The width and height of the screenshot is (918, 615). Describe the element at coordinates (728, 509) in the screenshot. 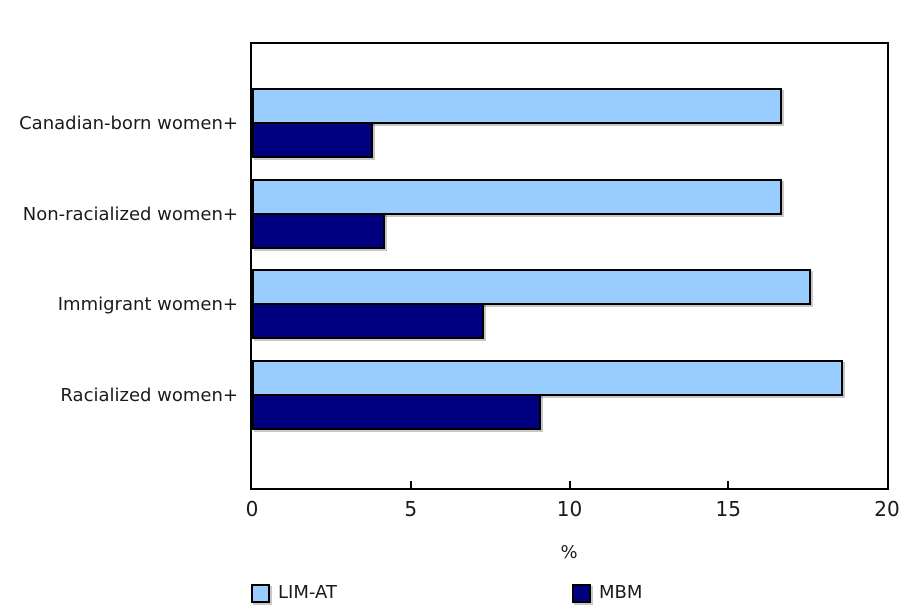

I see `x-axis-tick-label: 15` at that location.